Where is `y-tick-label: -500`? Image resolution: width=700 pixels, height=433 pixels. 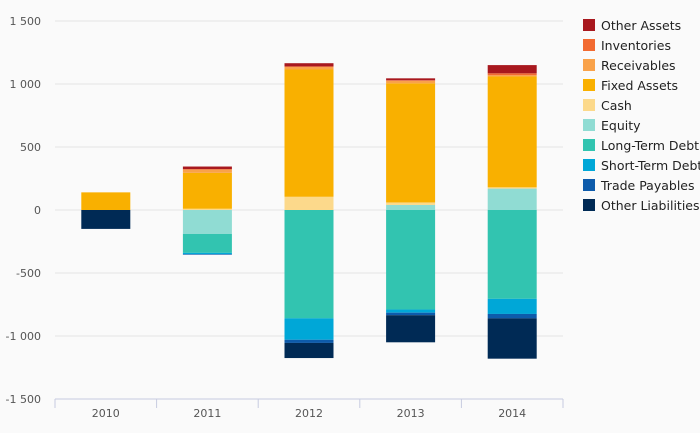 y-tick-label: -500 is located at coordinates (28, 273).